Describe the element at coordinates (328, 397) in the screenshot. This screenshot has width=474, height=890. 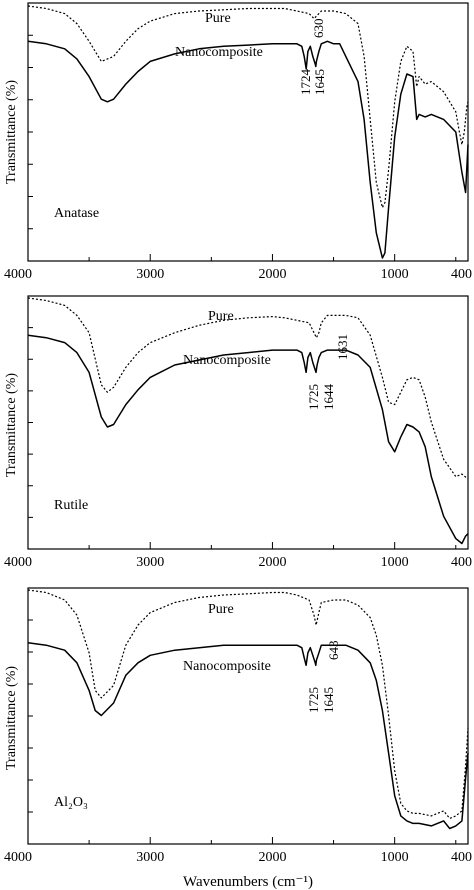
I see `peak-label-1644: 1644` at that location.